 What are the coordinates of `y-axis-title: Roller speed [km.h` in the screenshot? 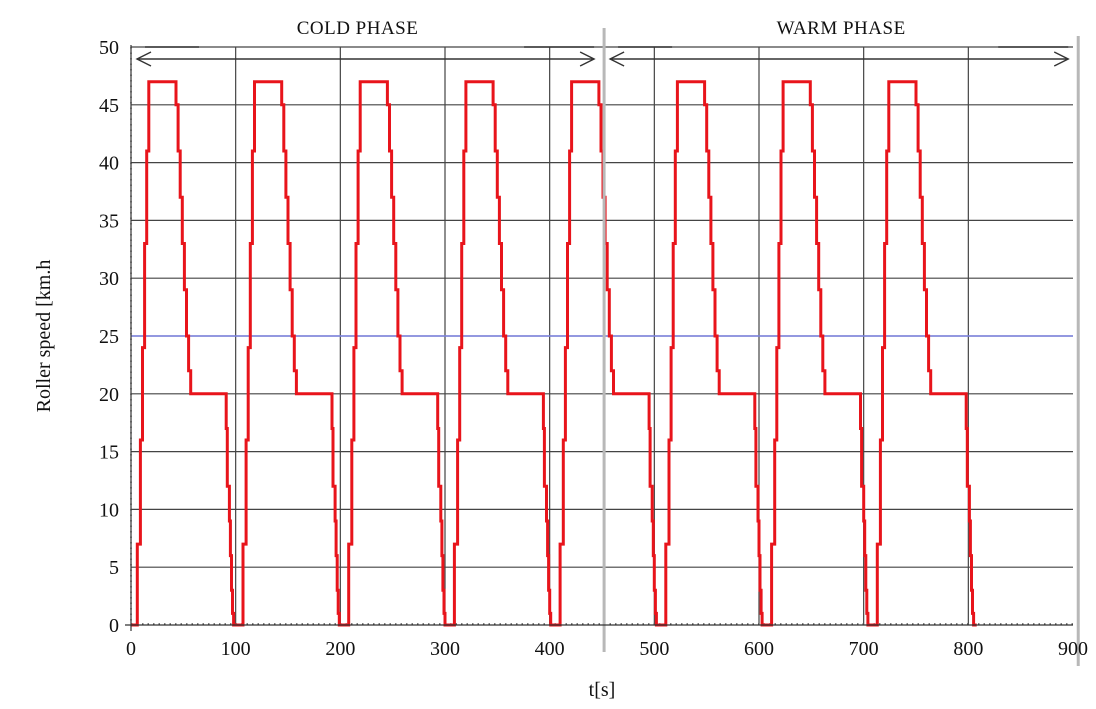 It's located at (44, 336).